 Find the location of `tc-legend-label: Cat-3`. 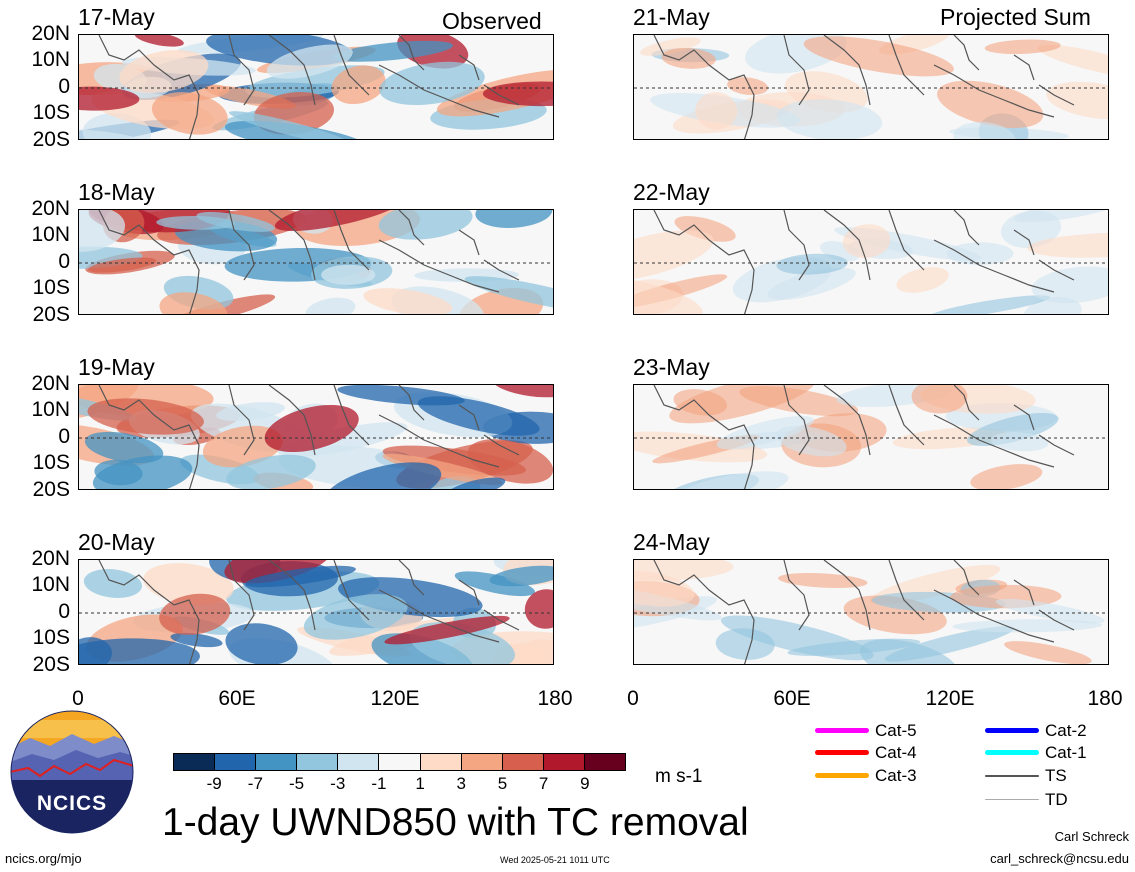

tc-legend-label: Cat-3 is located at coordinates (896, 775).